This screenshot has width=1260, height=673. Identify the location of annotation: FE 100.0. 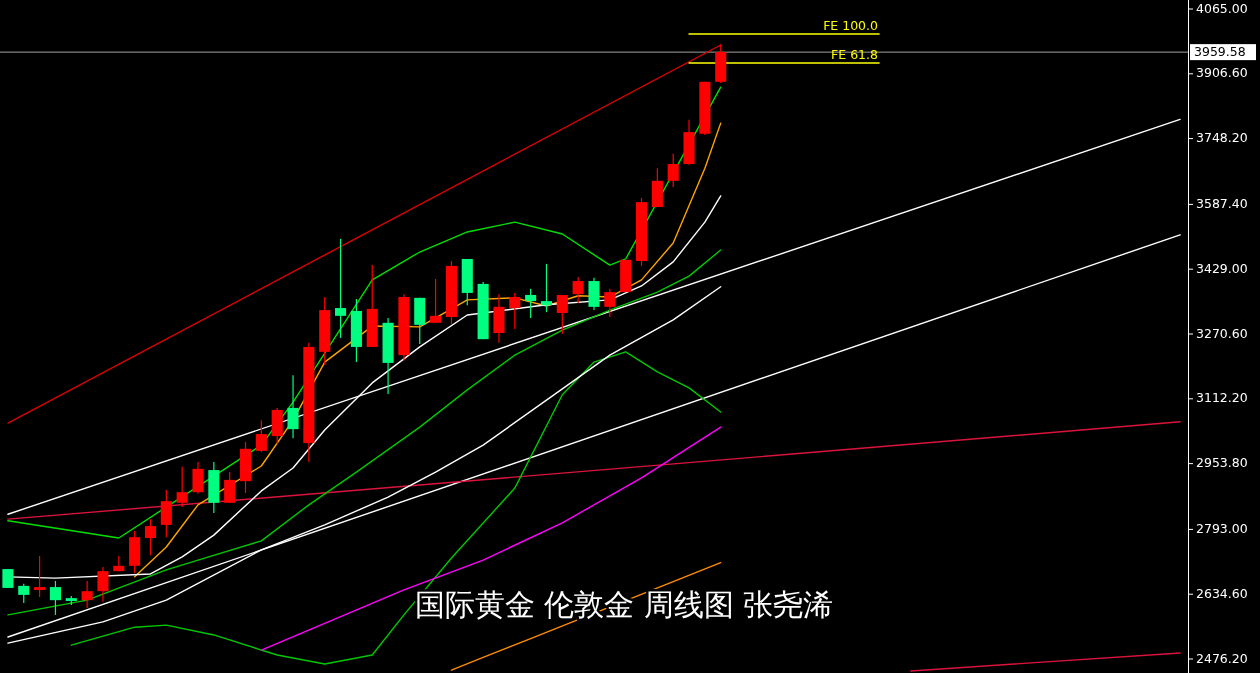
(850, 25).